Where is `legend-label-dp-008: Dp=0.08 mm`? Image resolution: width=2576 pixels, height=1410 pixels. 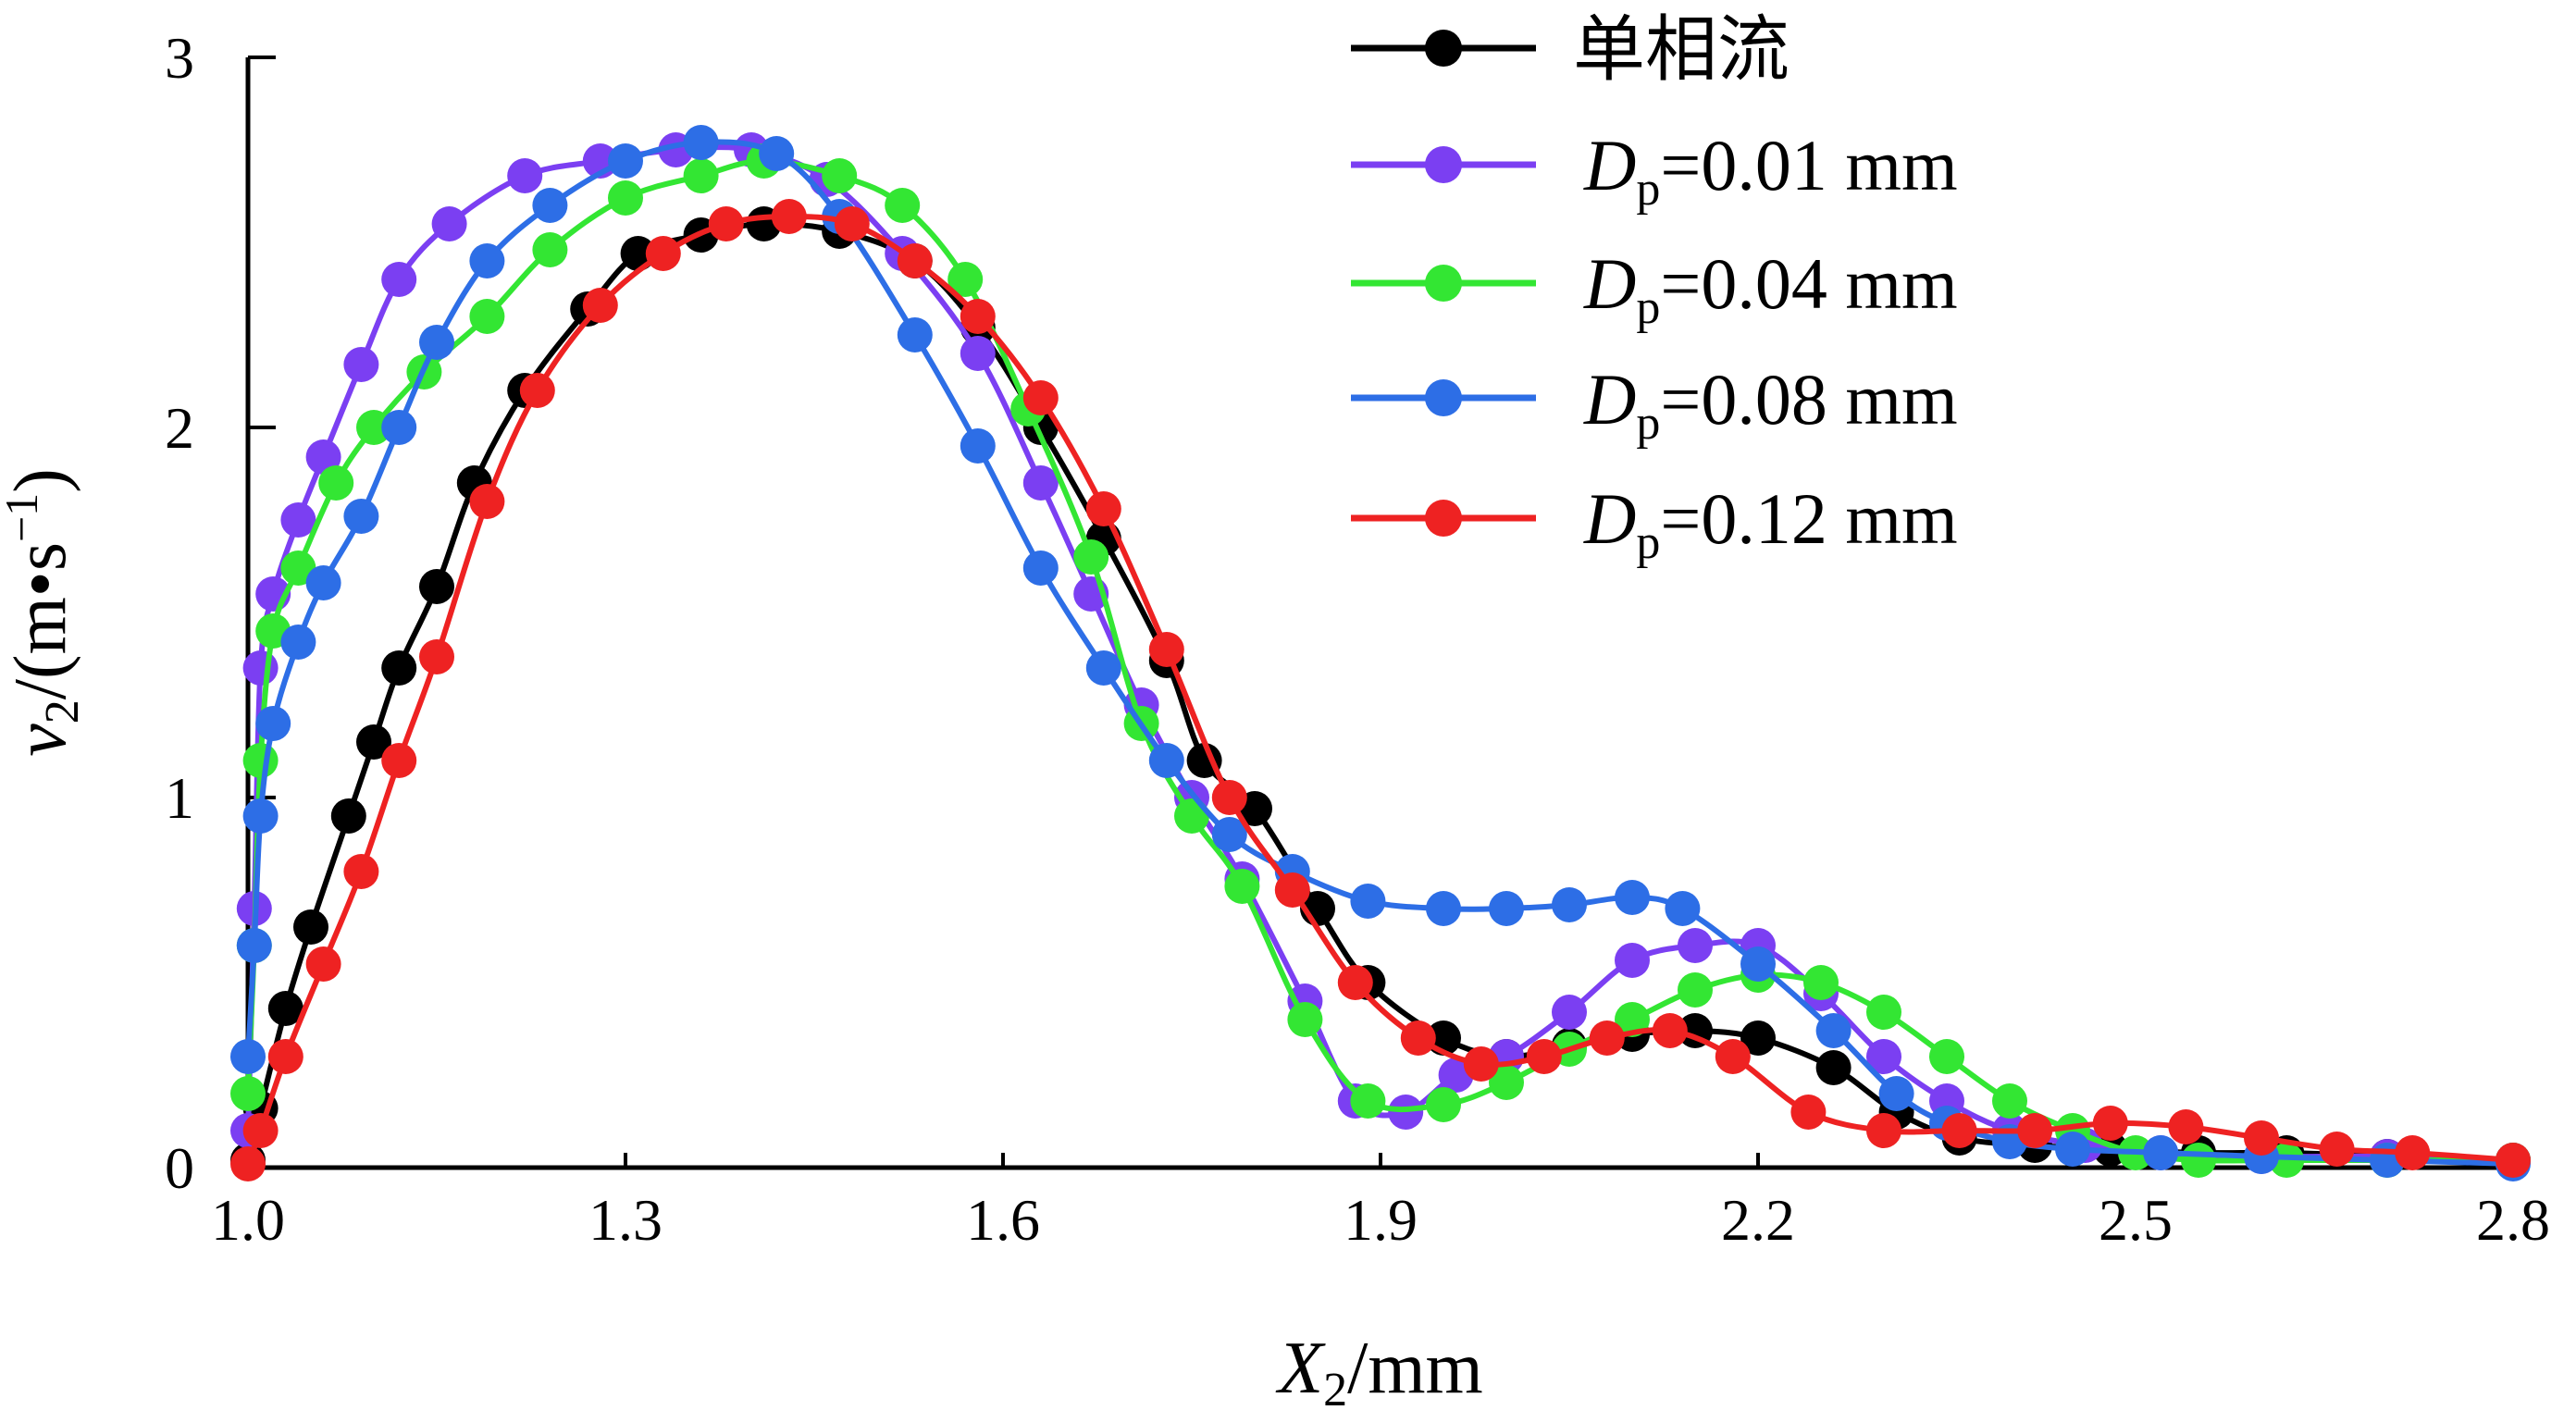 legend-label-dp-008: Dp=0.08 mm is located at coordinates (1771, 404).